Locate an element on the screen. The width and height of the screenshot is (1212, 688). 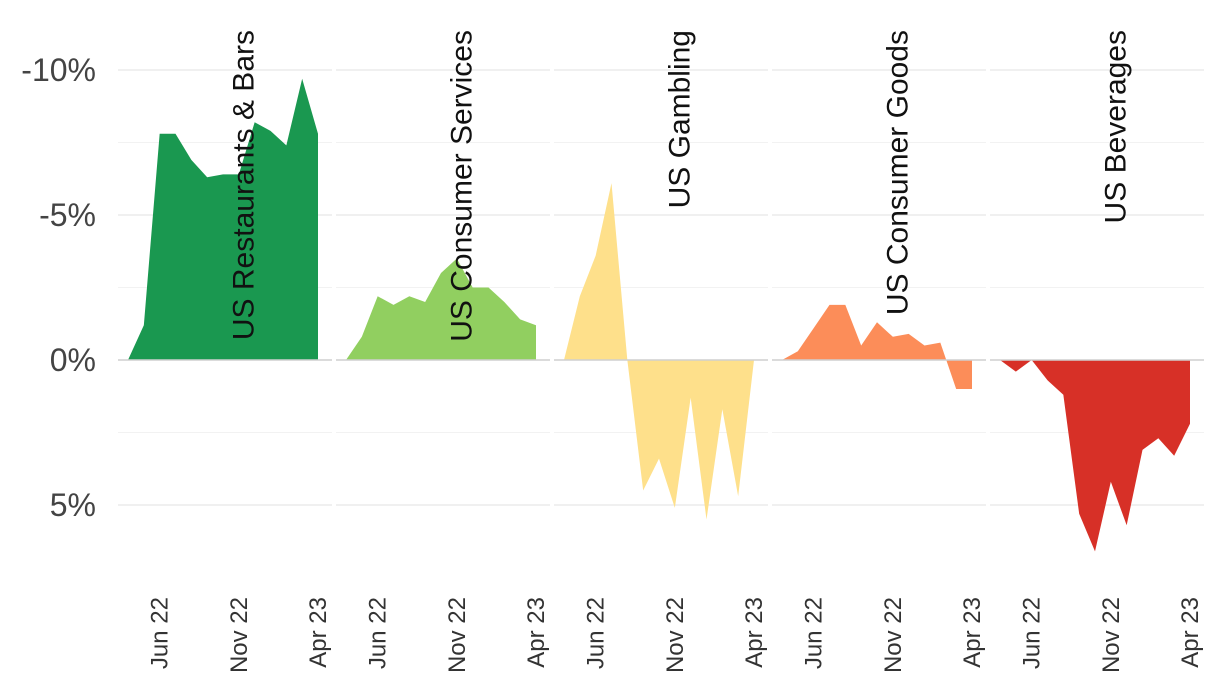
y-tick-label: 5% is located at coordinates (73, 505).